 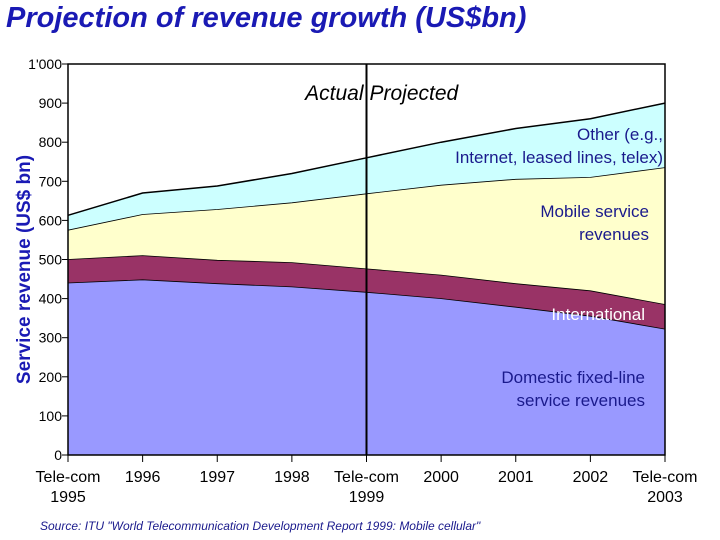 What do you see at coordinates (415, 93) in the screenshot?
I see `annotation-projected: Projected` at bounding box center [415, 93].